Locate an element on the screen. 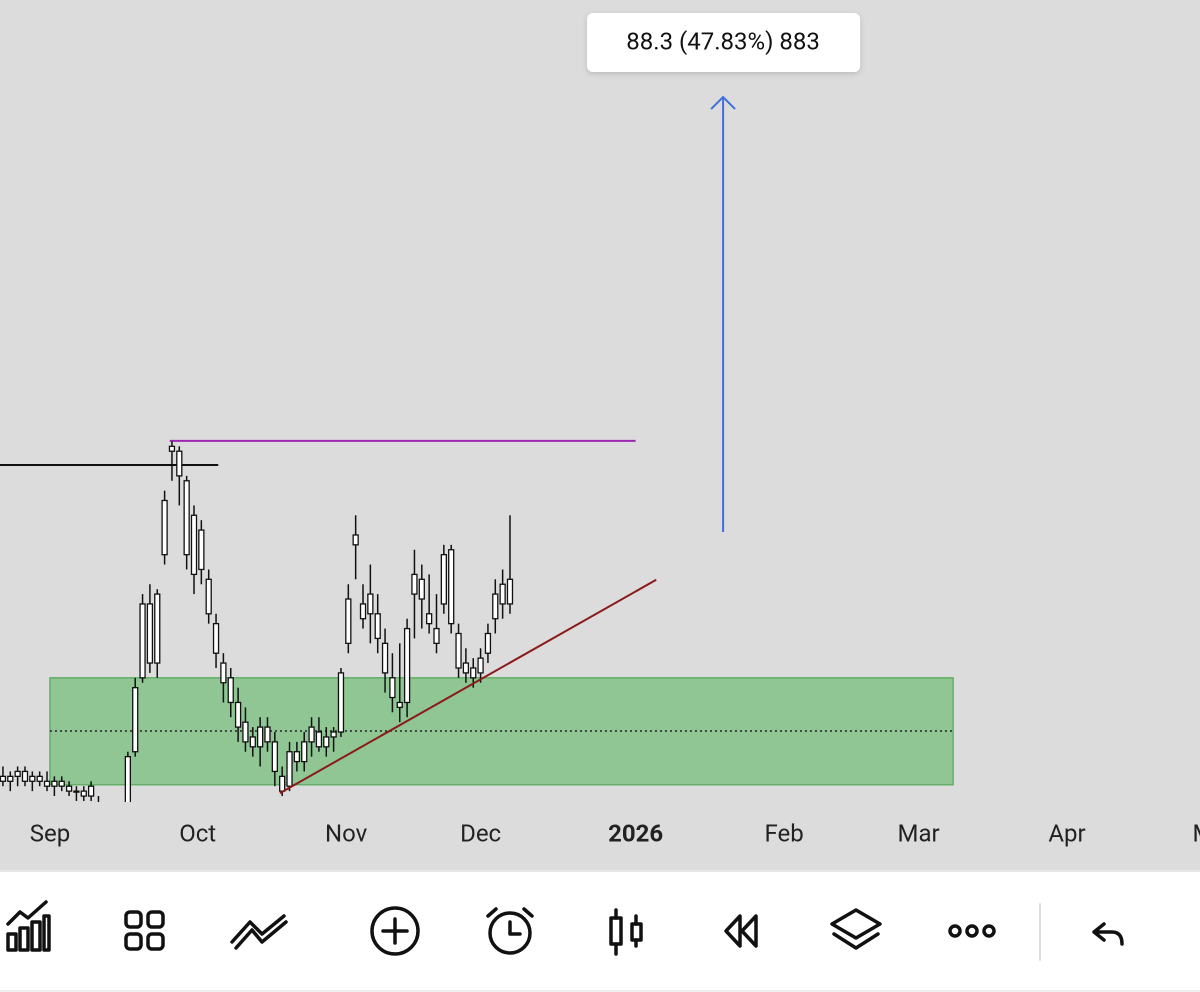  x-axis: Sep Oct Nov Dec 2026 Feb Mar Apr M is located at coordinates (615, 833).